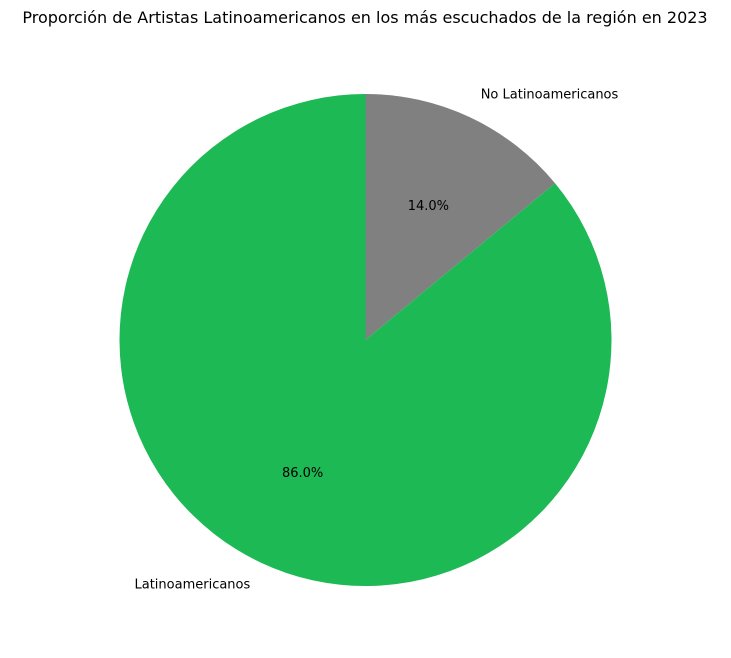 Image resolution: width=731 pixels, height=658 pixels. Describe the element at coordinates (193, 584) in the screenshot. I see `slice-label-1: Latinoamericanos` at that location.